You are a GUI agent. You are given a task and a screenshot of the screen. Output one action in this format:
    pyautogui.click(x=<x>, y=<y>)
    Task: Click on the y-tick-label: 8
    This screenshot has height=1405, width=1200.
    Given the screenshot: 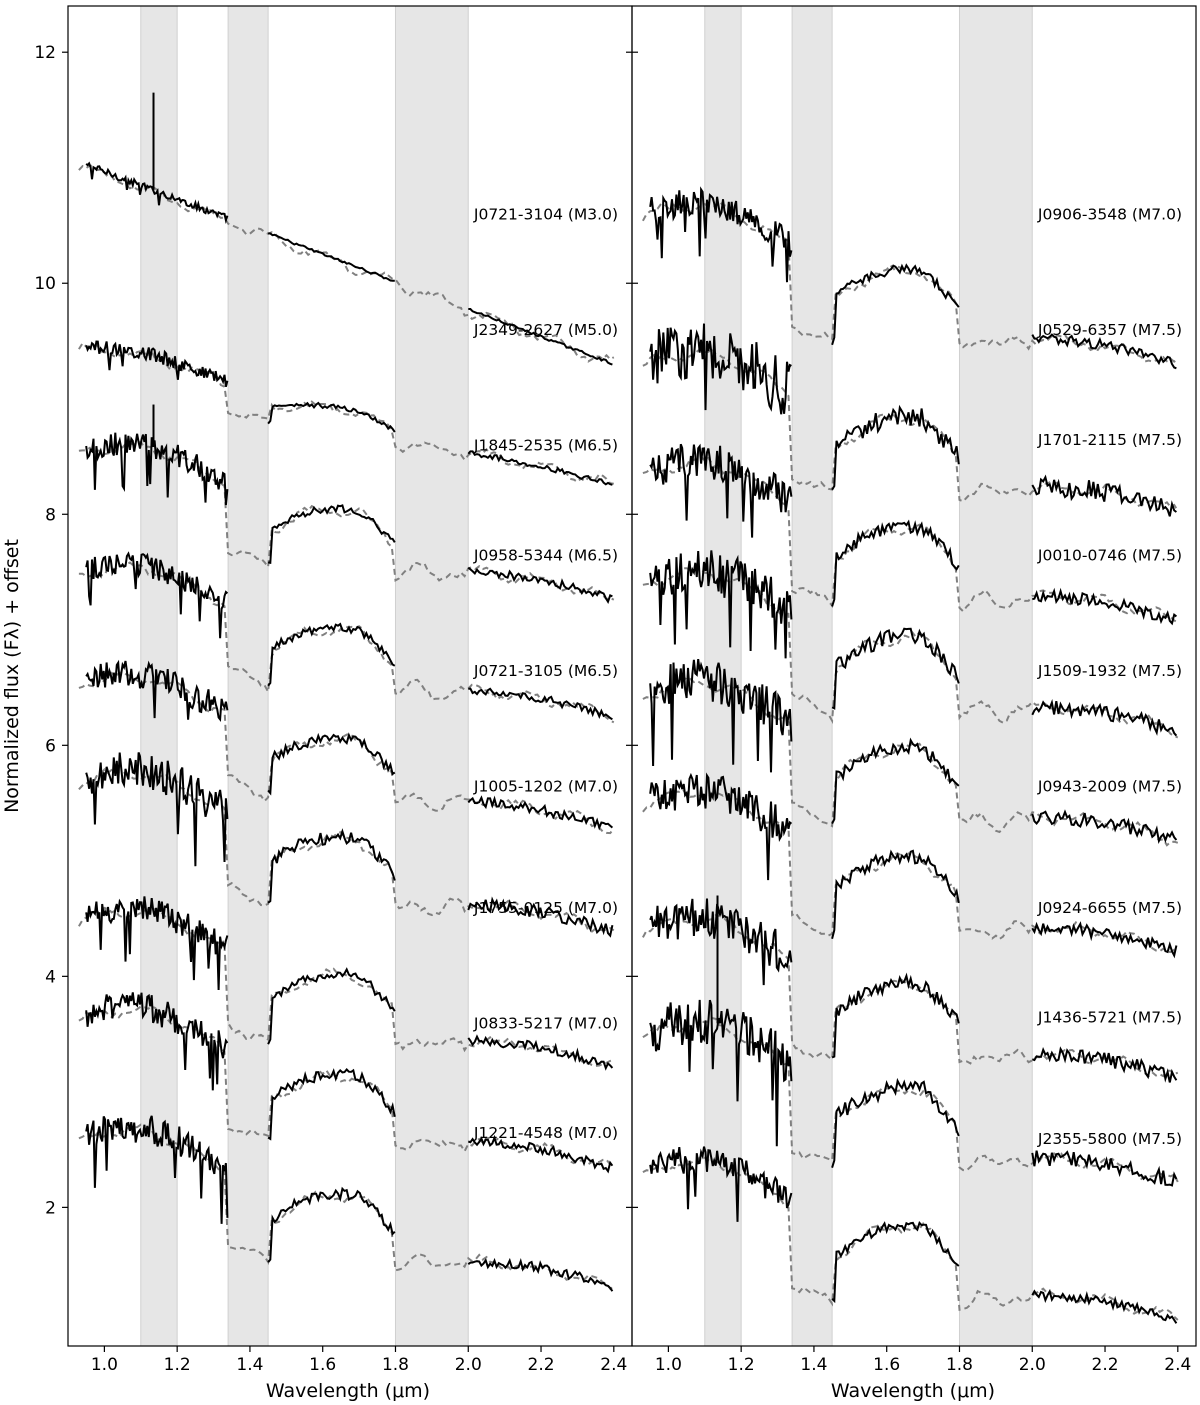 What is the action you would take?
    pyautogui.click(x=50, y=515)
    